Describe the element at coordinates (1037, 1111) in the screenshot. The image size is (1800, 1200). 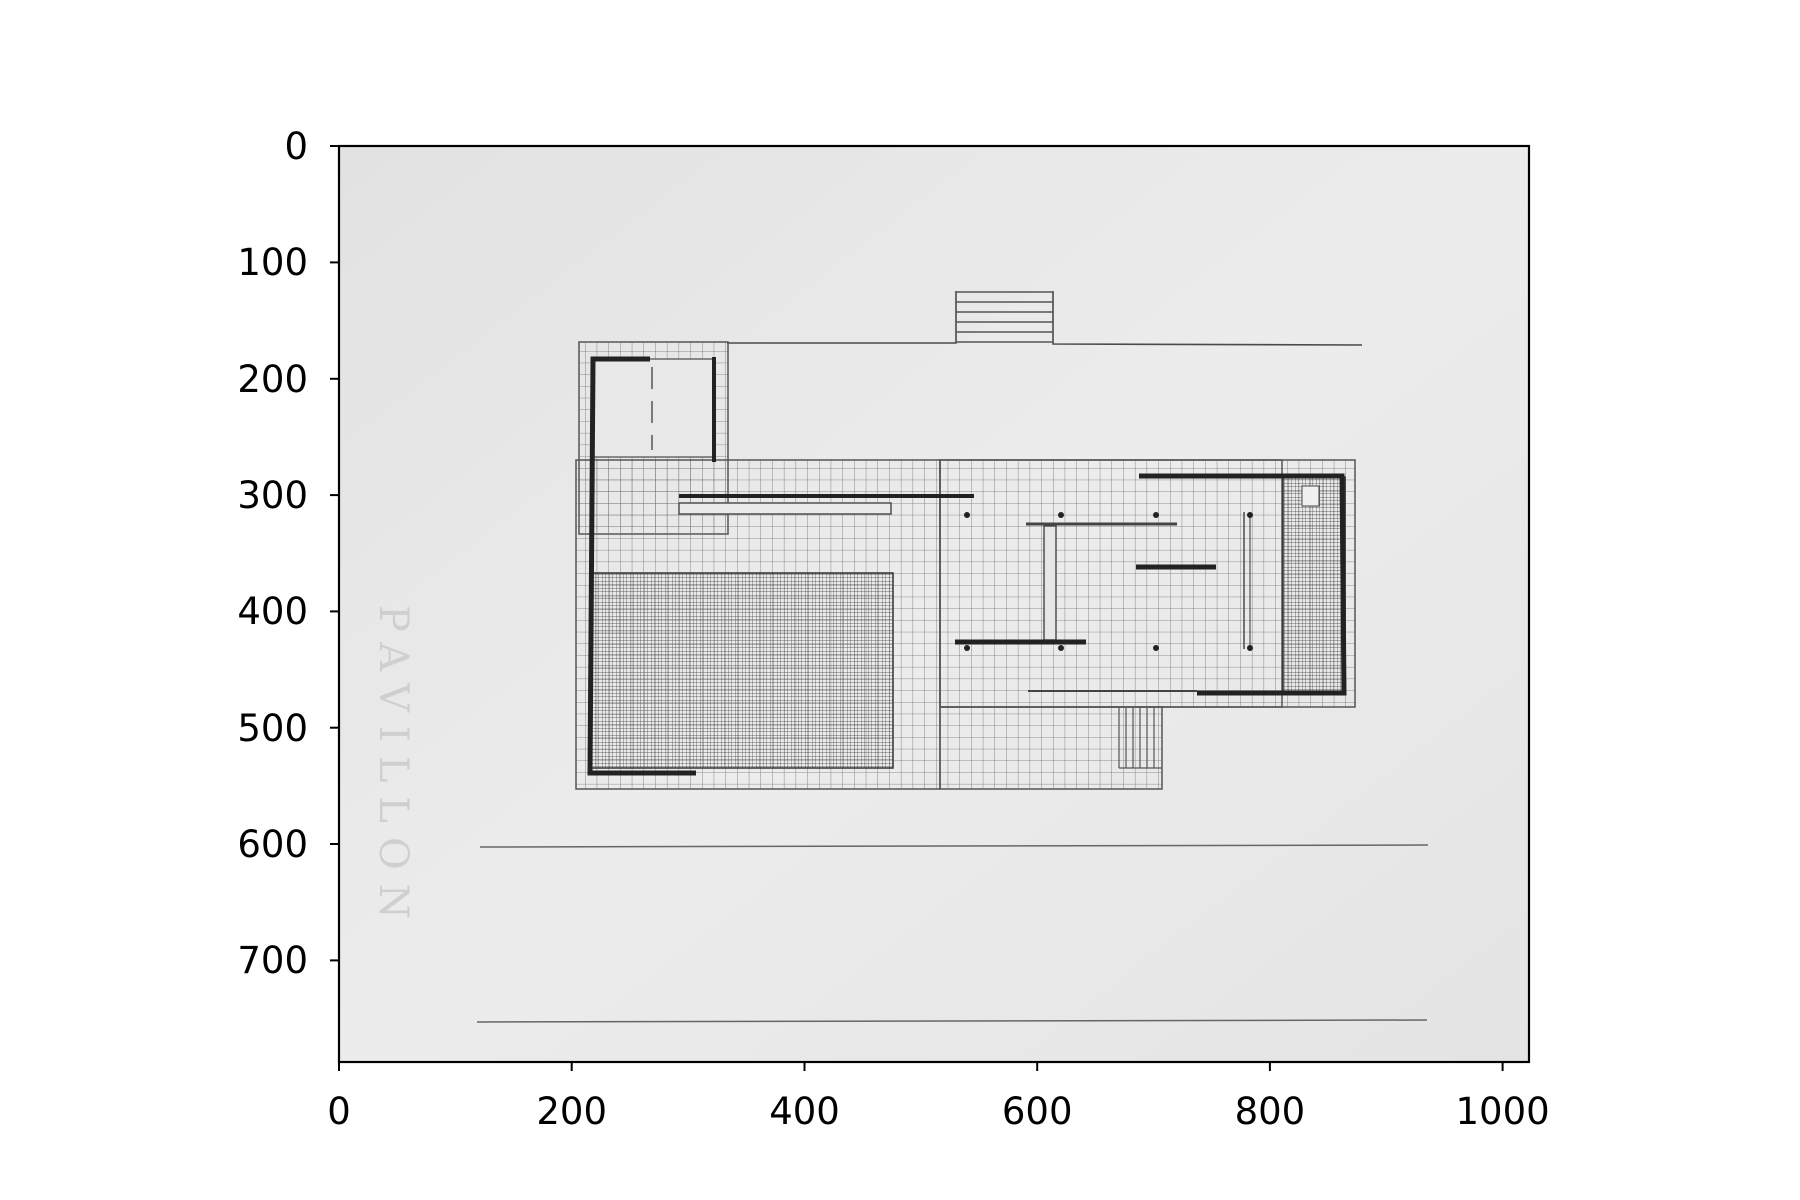
I see `x-tick-label: 600` at that location.